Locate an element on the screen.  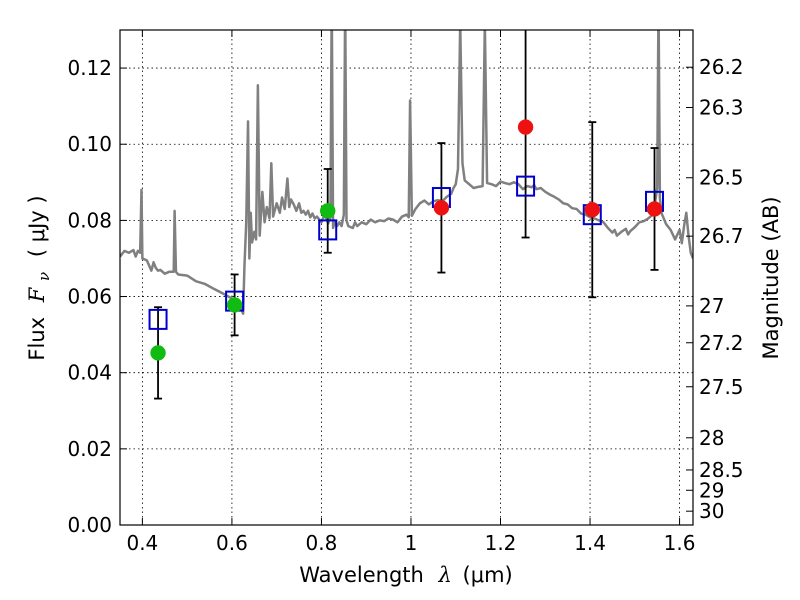
y2-tick-label: 27.2 is located at coordinates (721, 343).